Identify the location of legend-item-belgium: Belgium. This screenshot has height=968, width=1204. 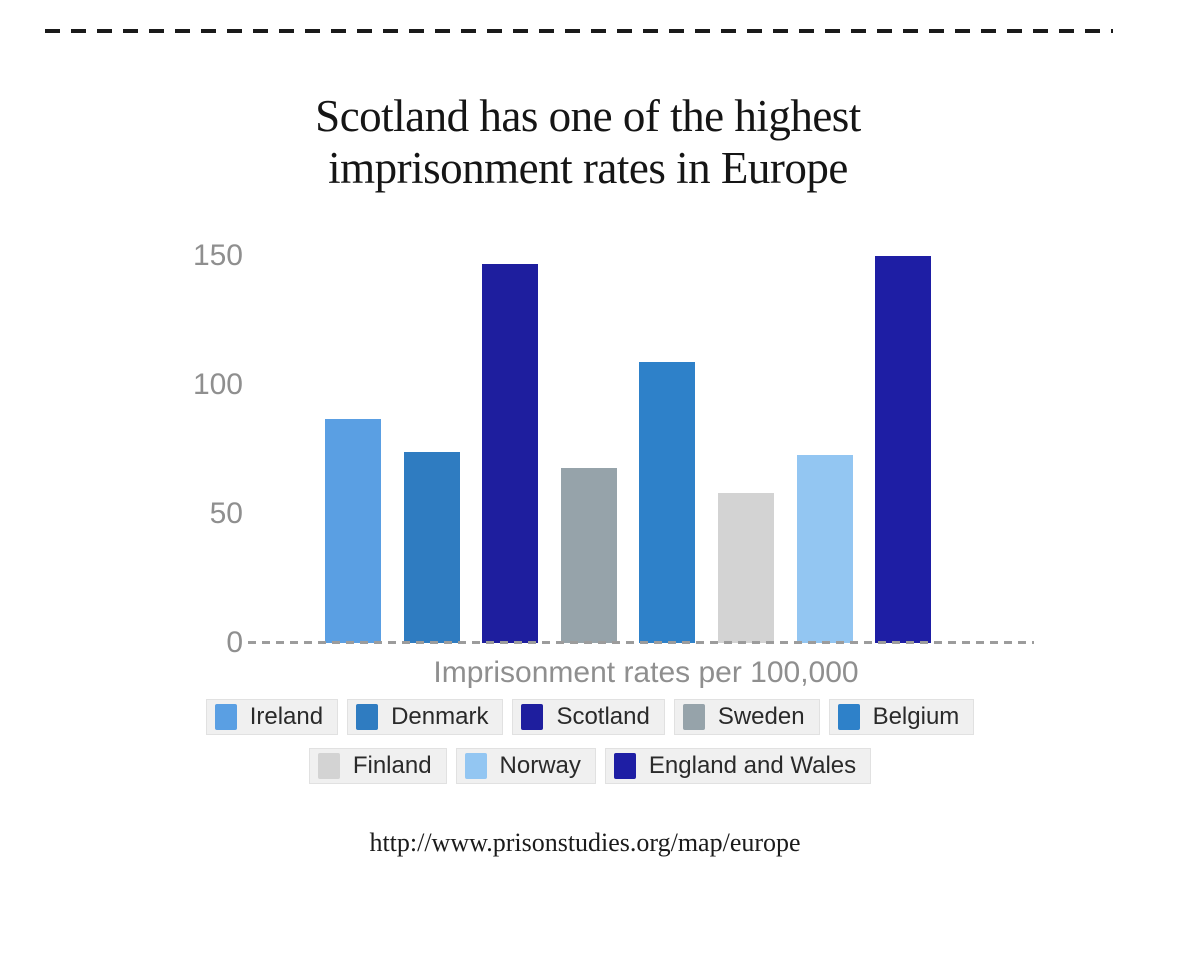
(901, 717).